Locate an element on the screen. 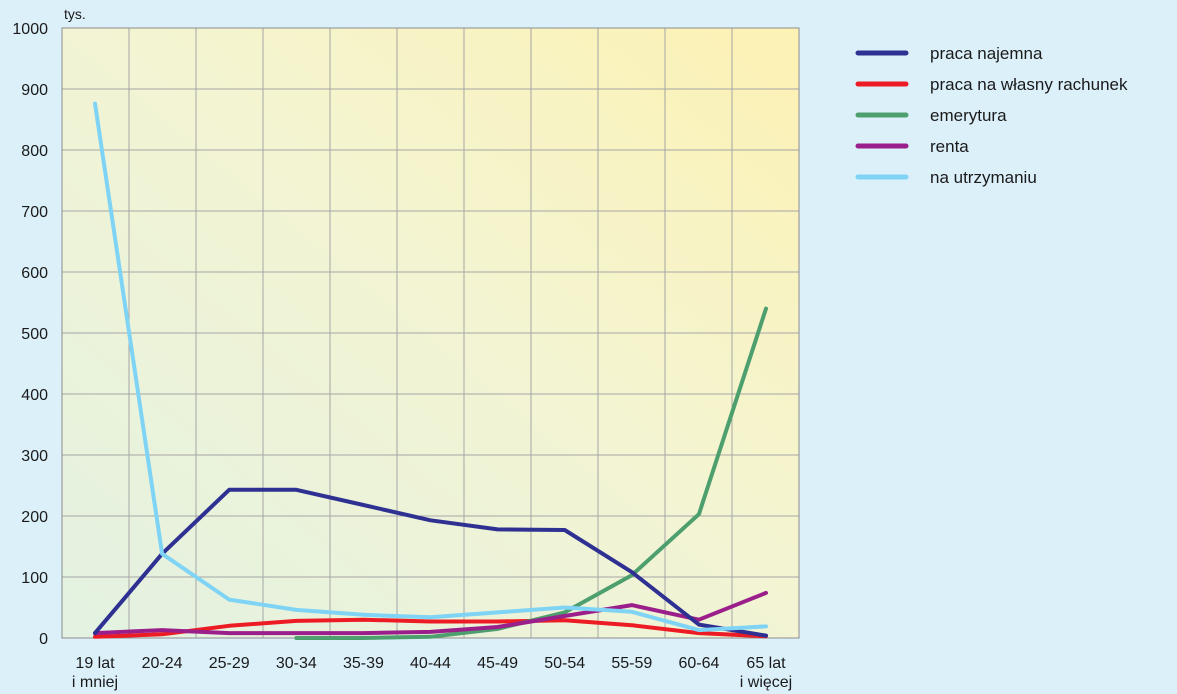 The height and width of the screenshot is (694, 1177). x-tick-label: 45-49 is located at coordinates (497, 663).